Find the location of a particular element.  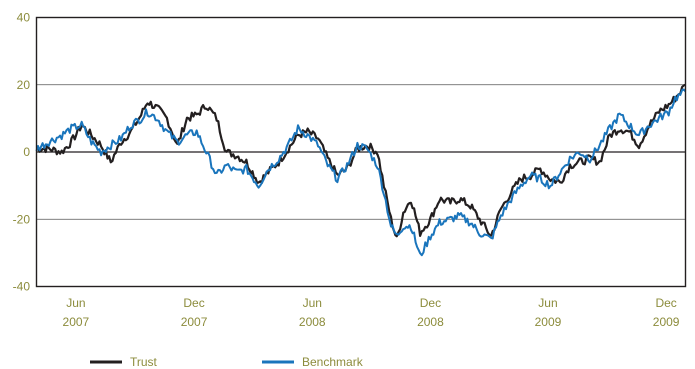

y-tick-label: 20 is located at coordinates (24, 85).